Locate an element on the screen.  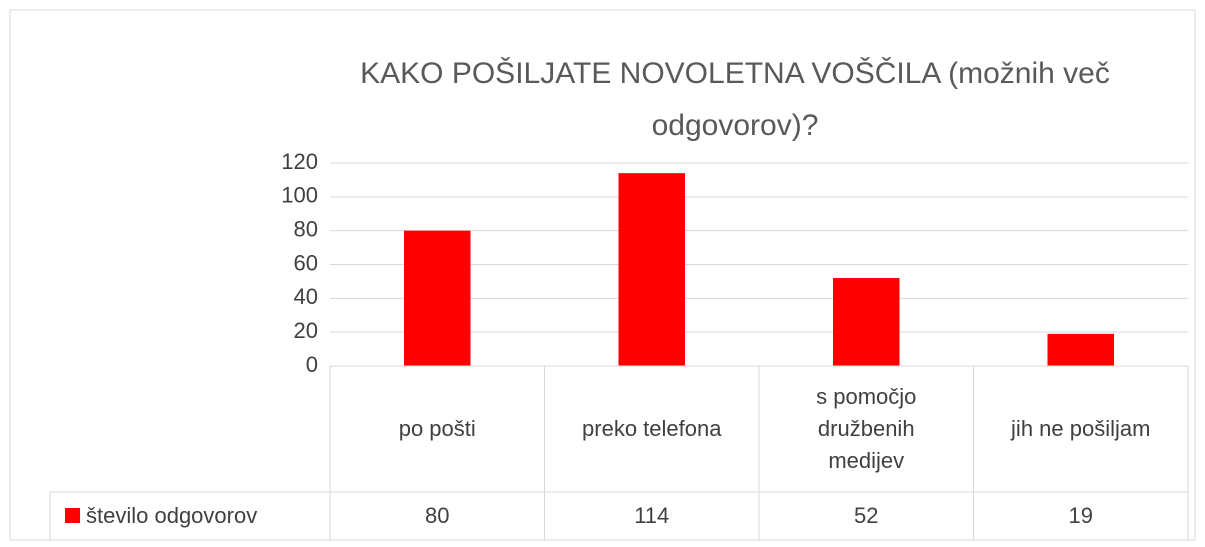
y-tick-label: 40 is located at coordinates (306, 296).